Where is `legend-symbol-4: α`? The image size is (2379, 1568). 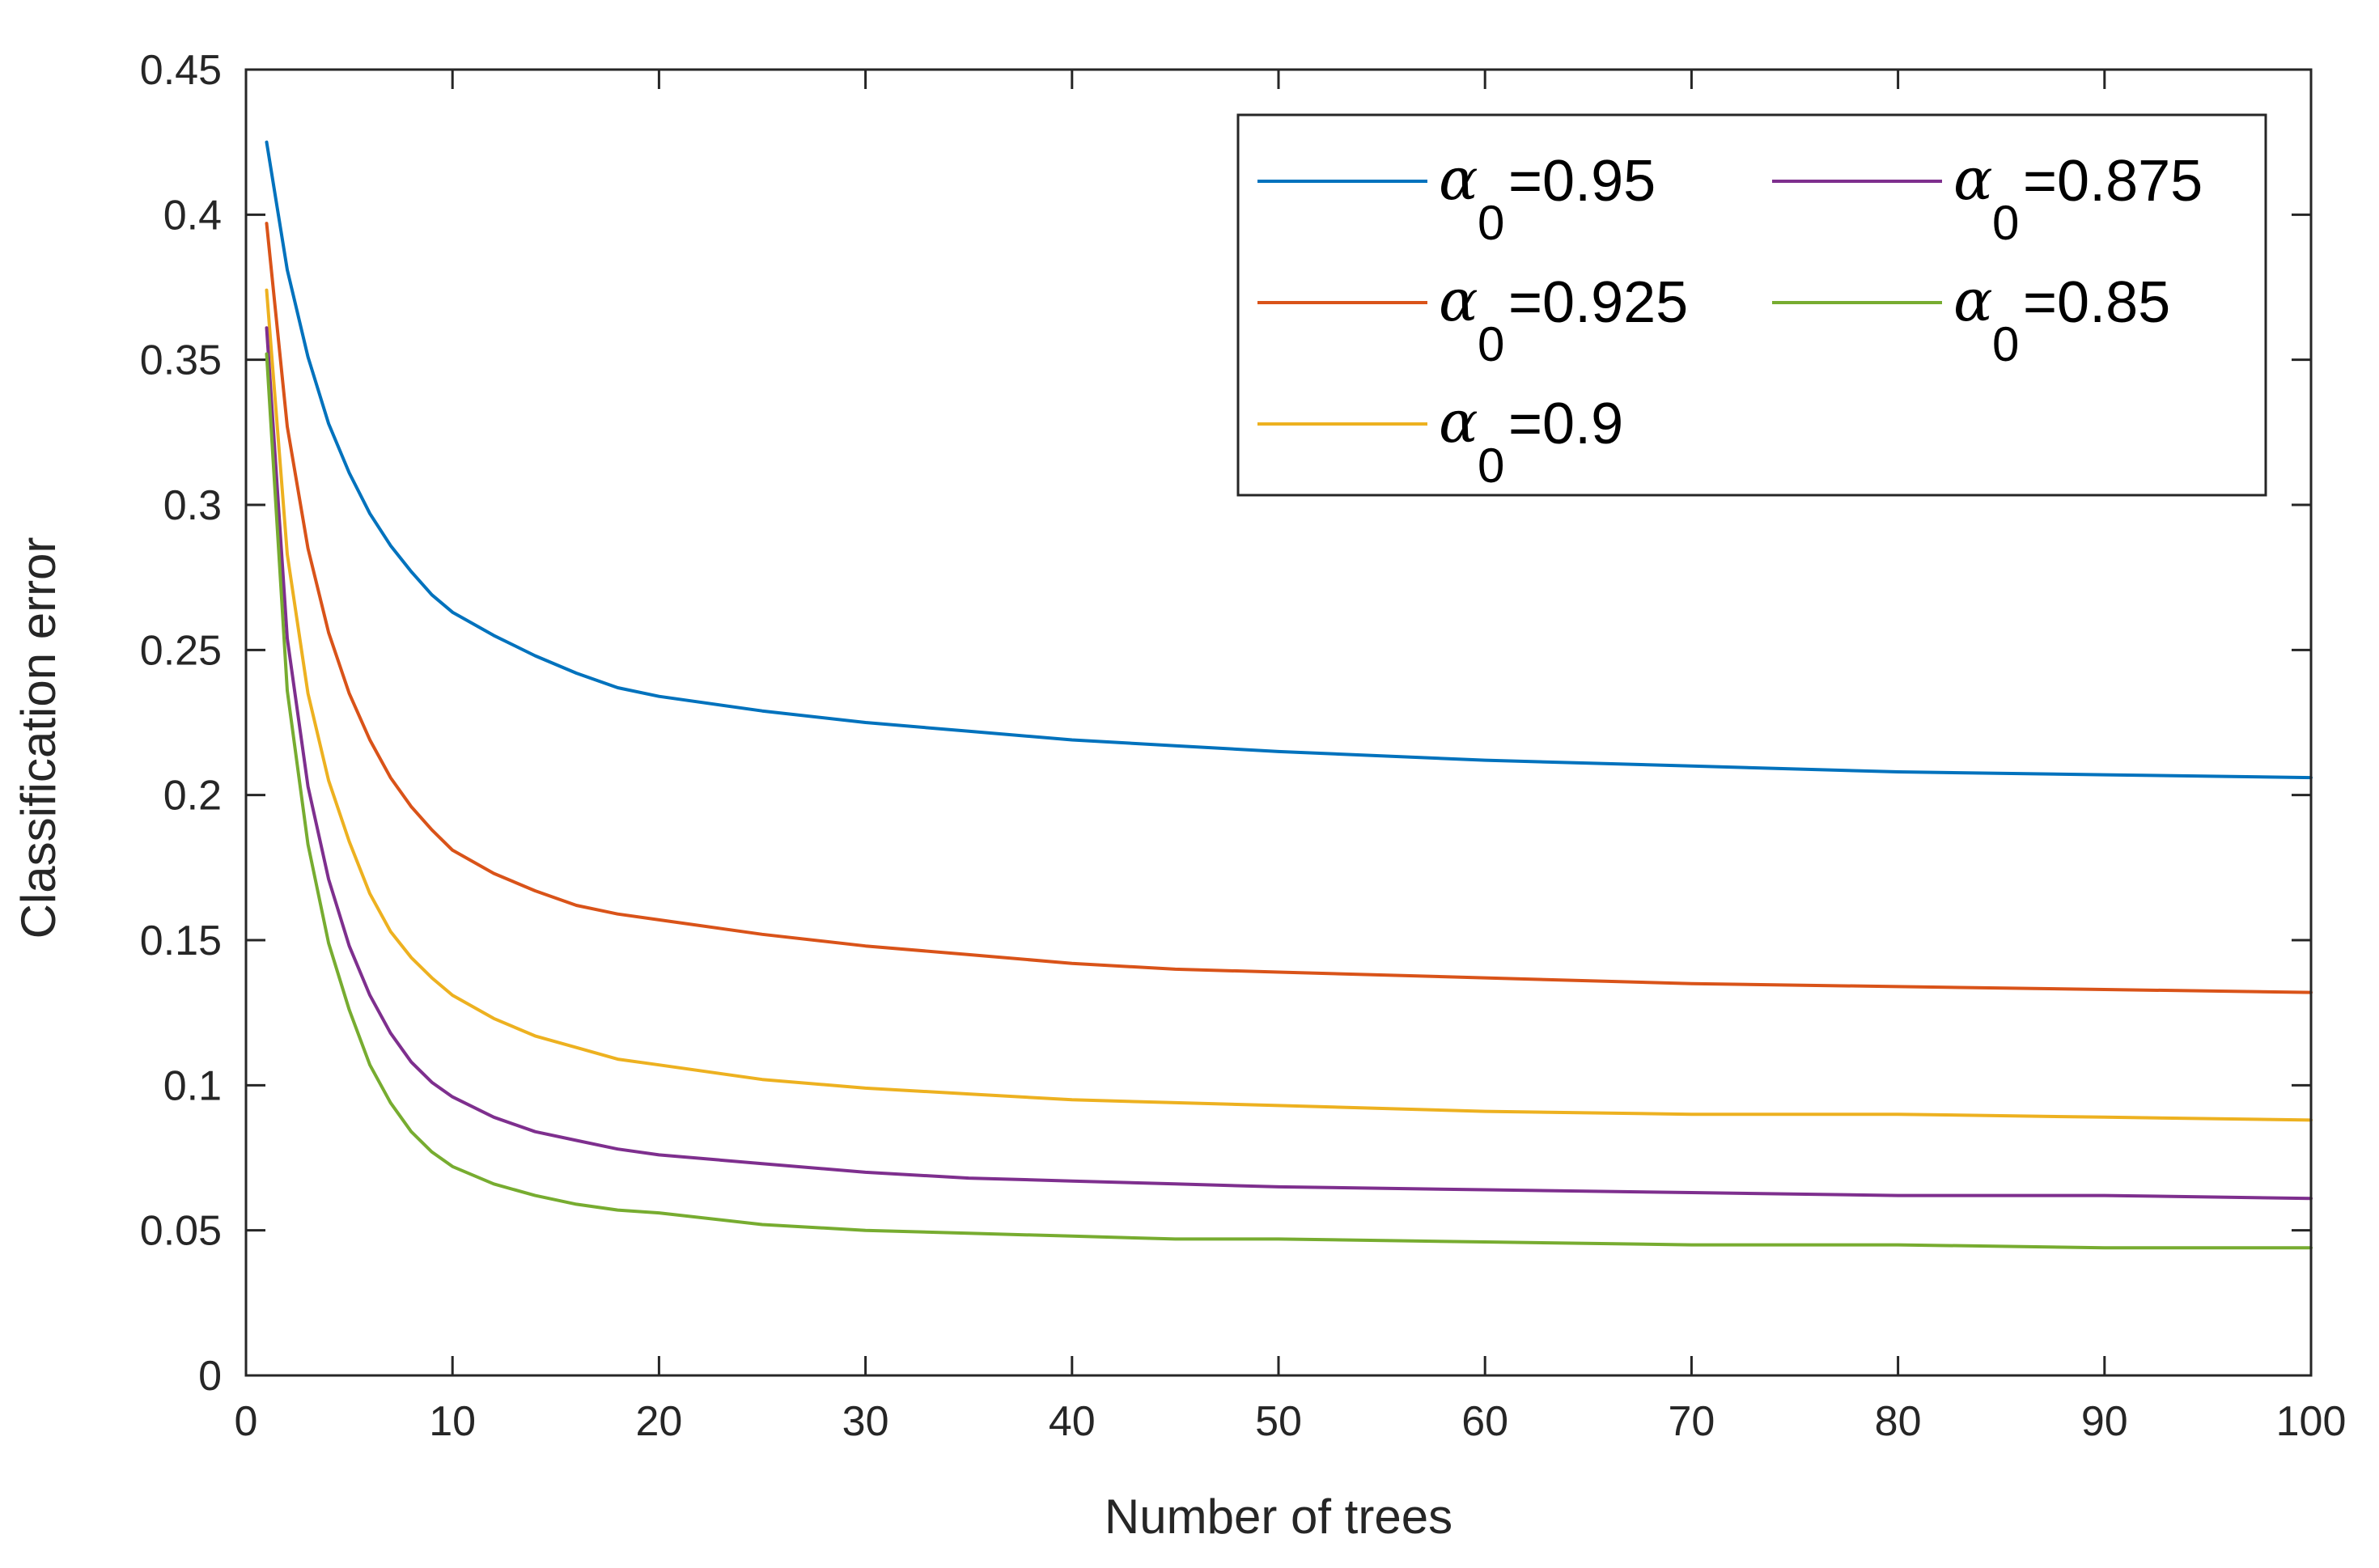
legend-symbol-4: α is located at coordinates (1973, 300).